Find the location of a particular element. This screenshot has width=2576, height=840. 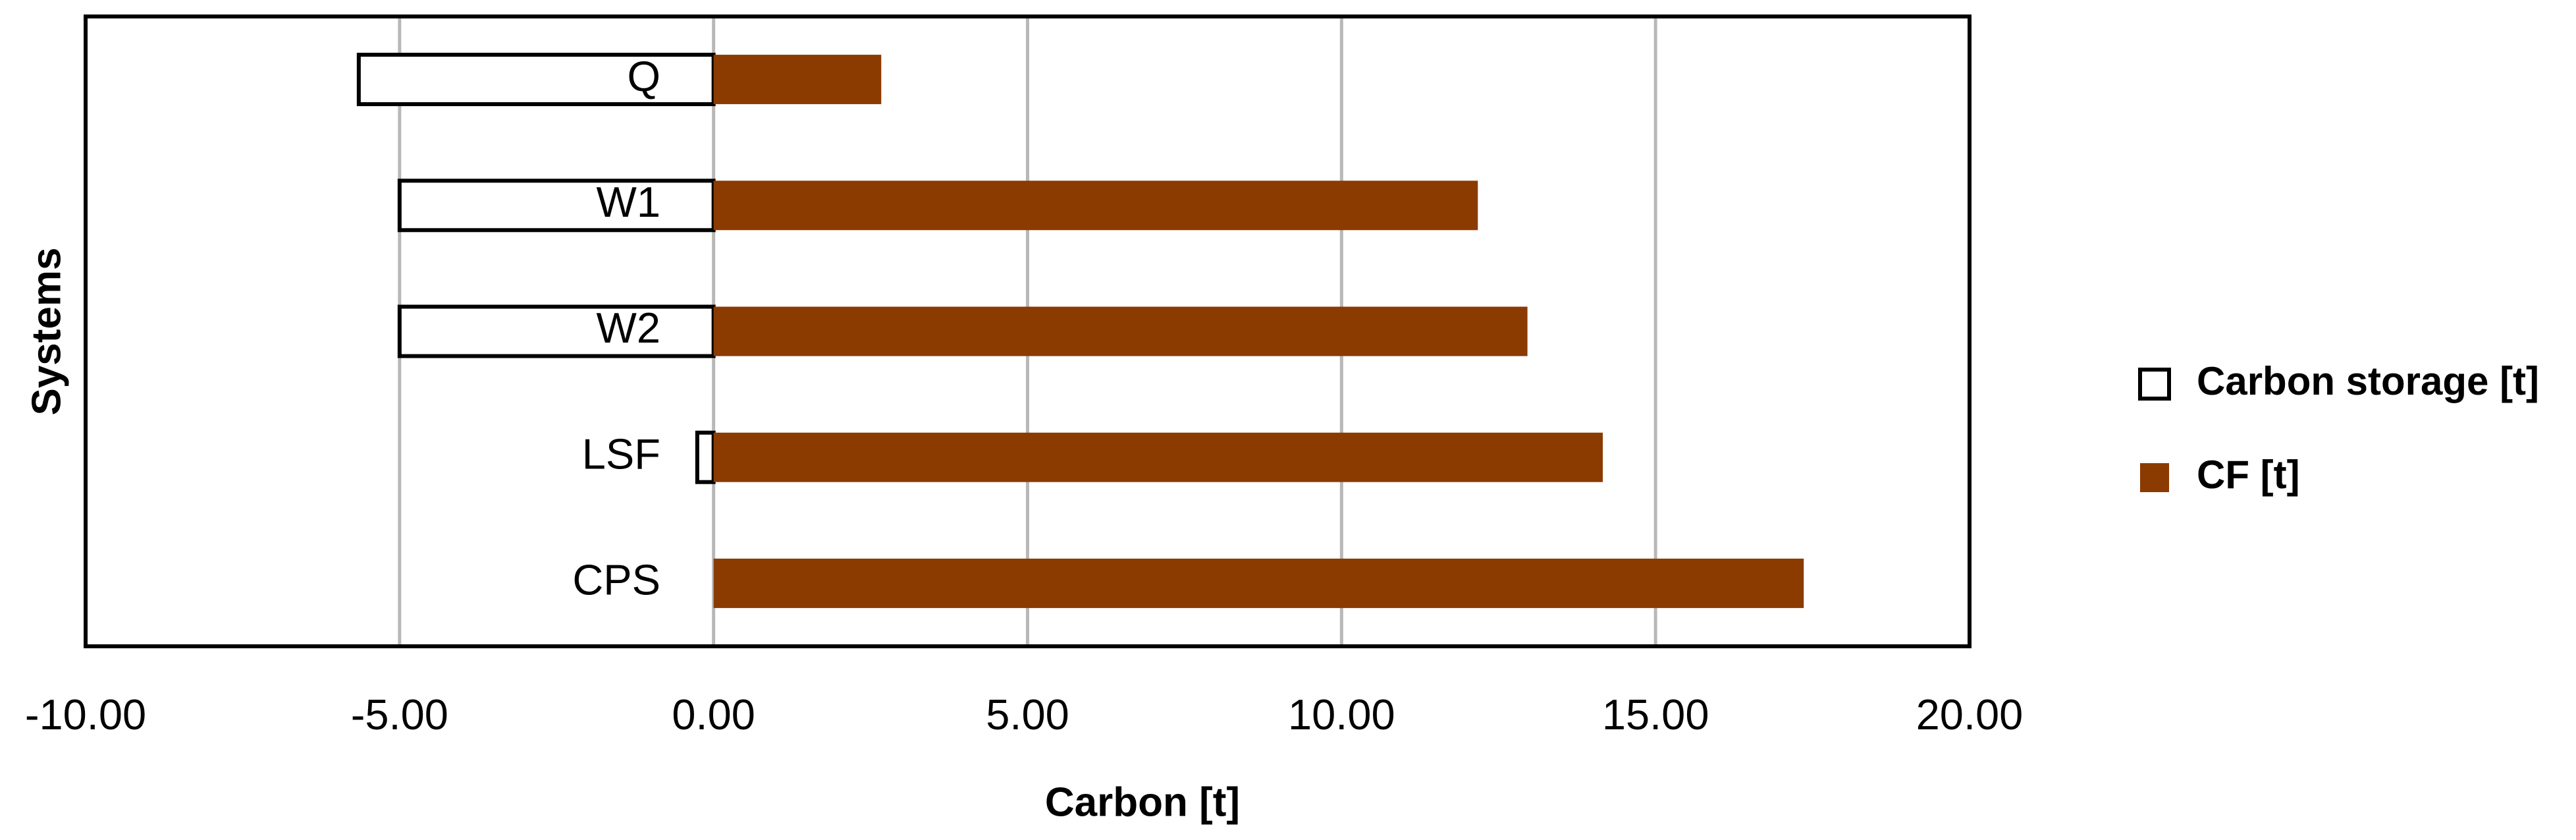

x-tick-label: -10.00 is located at coordinates (85, 714).